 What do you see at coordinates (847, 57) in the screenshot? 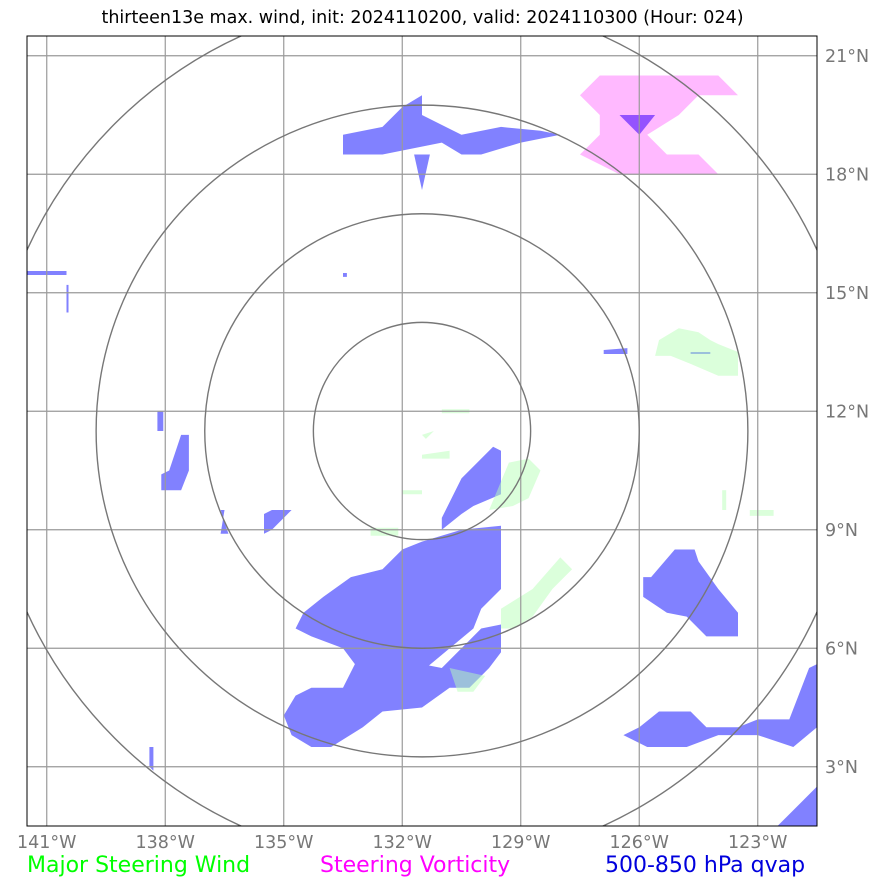
I see `tick-label-lat-6: 21°N` at bounding box center [847, 57].